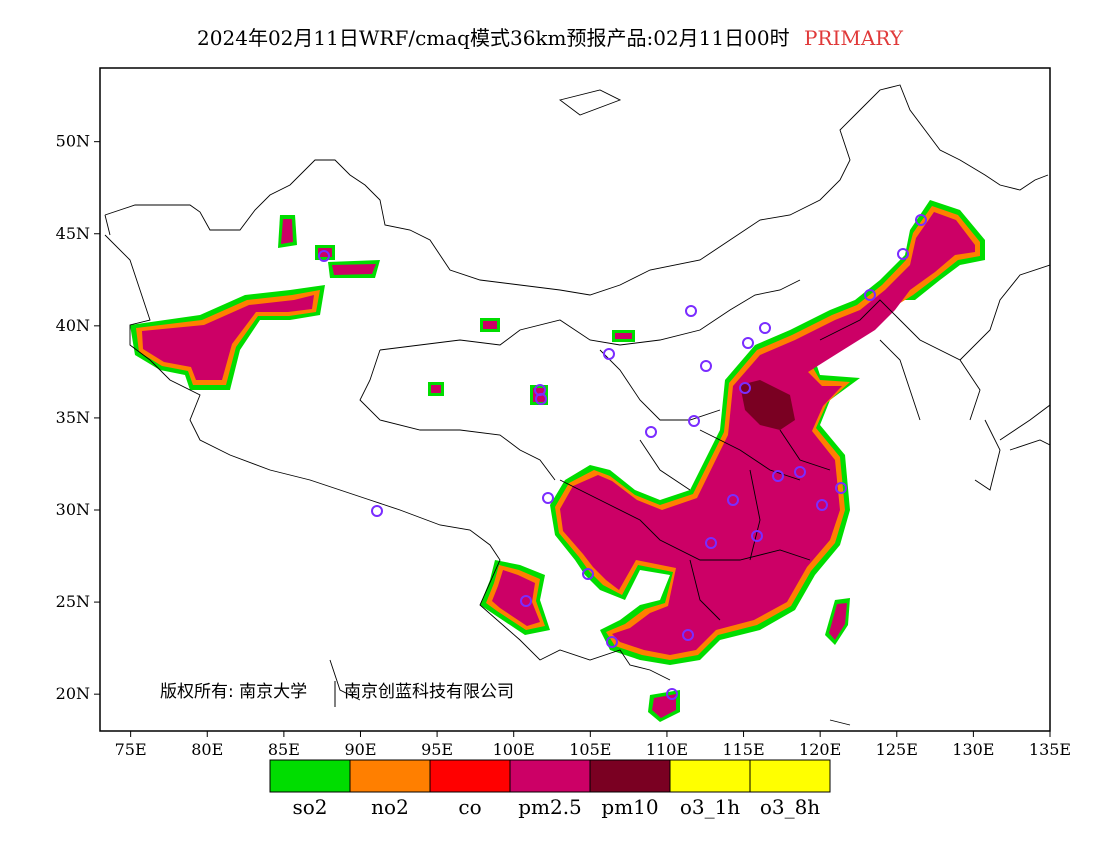 This screenshot has height=850, width=1100. What do you see at coordinates (207, 749) in the screenshot?
I see `x-tick-label: 80E` at bounding box center [207, 749].